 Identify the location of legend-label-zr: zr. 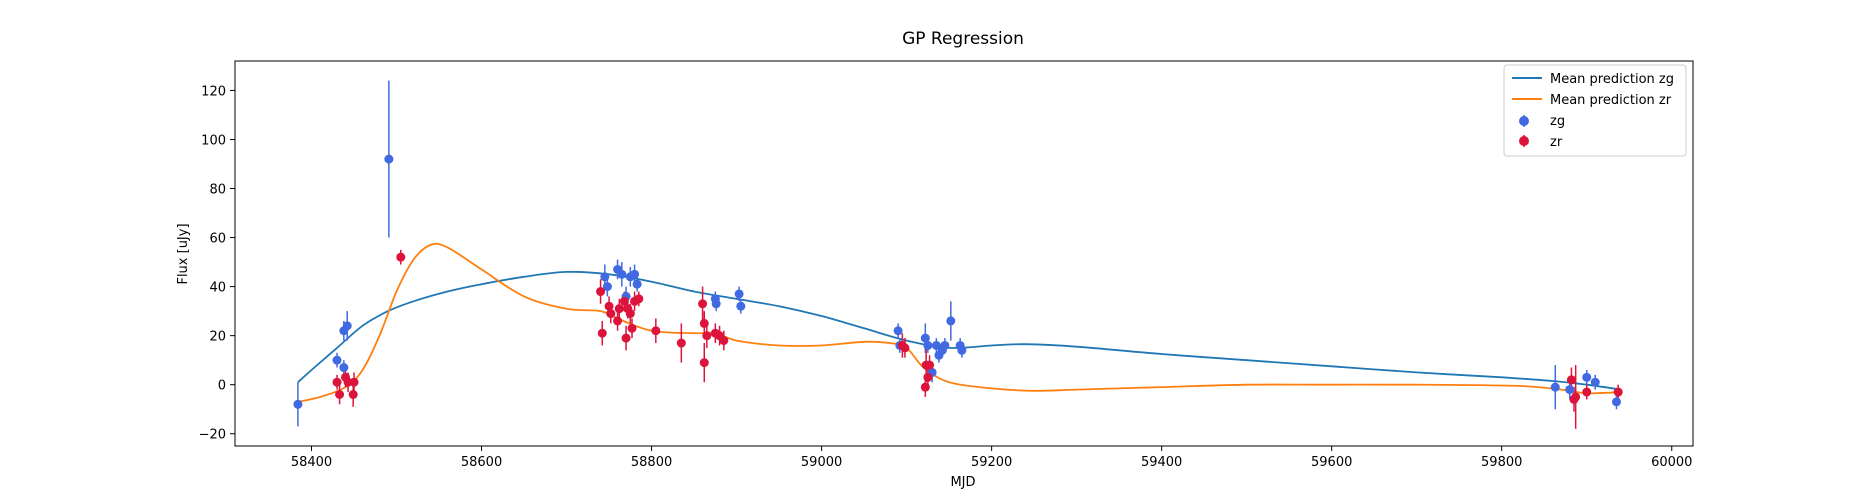
(1556, 142).